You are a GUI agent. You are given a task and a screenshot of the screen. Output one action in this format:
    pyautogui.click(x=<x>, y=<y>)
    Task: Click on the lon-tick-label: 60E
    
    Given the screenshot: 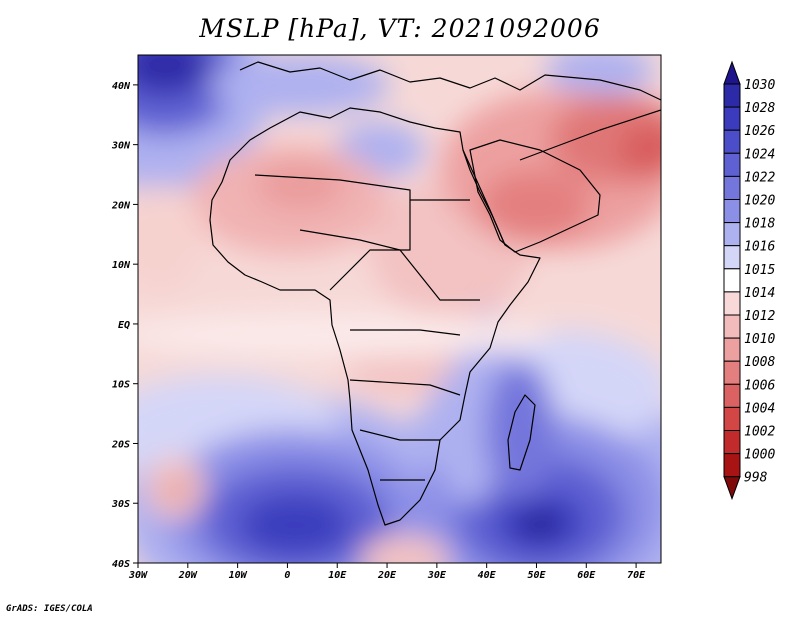 What is the action you would take?
    pyautogui.click(x=586, y=575)
    